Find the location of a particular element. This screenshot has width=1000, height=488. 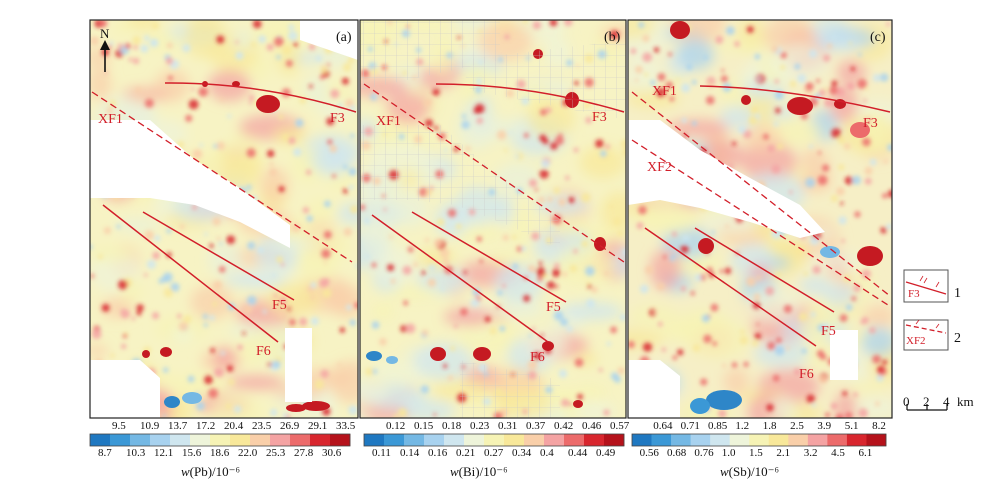

fault-label-f6-b: F6 is located at coordinates (537, 357).